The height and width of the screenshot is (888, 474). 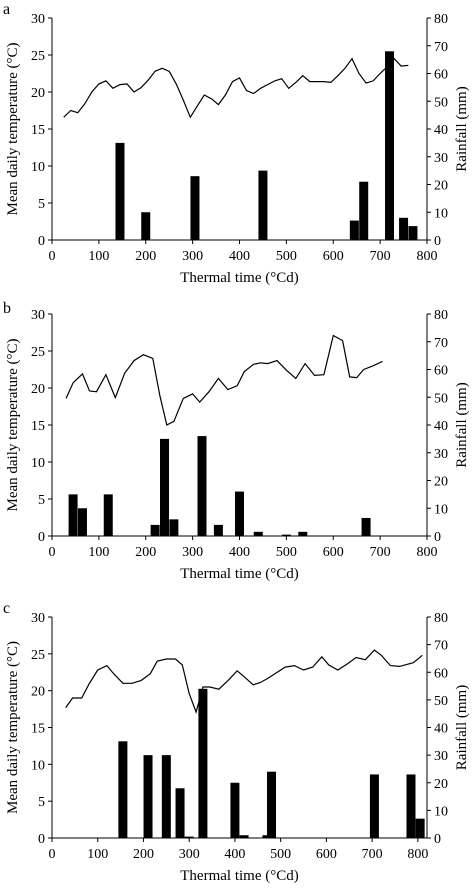 I want to click on y-tick-label: 30, so click(x=38, y=19).